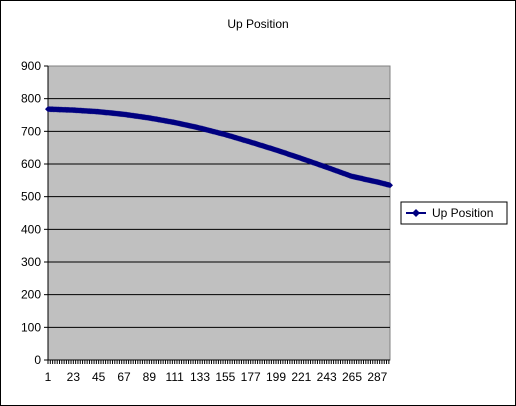 This screenshot has height=406, width=516. Describe the element at coordinates (31, 327) in the screenshot. I see `y-tick-label: 100` at that location.